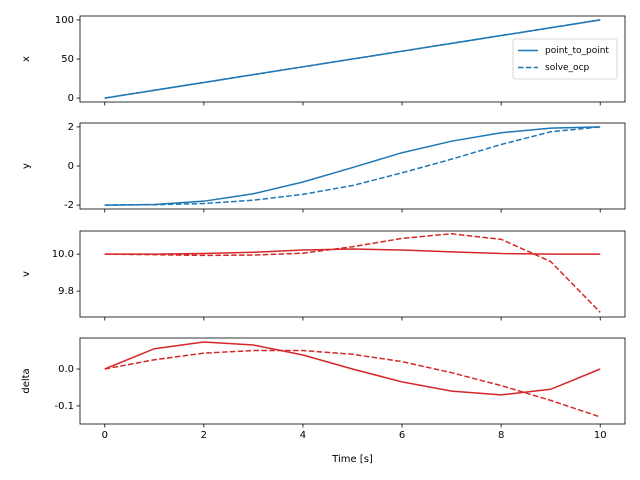  I want to click on x-tick-label: 2, so click(204, 435).